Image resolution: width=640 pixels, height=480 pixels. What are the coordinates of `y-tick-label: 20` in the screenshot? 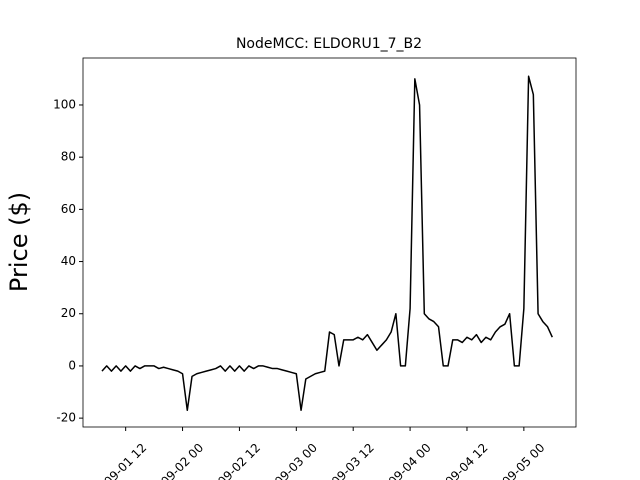 It's located at (68, 313).